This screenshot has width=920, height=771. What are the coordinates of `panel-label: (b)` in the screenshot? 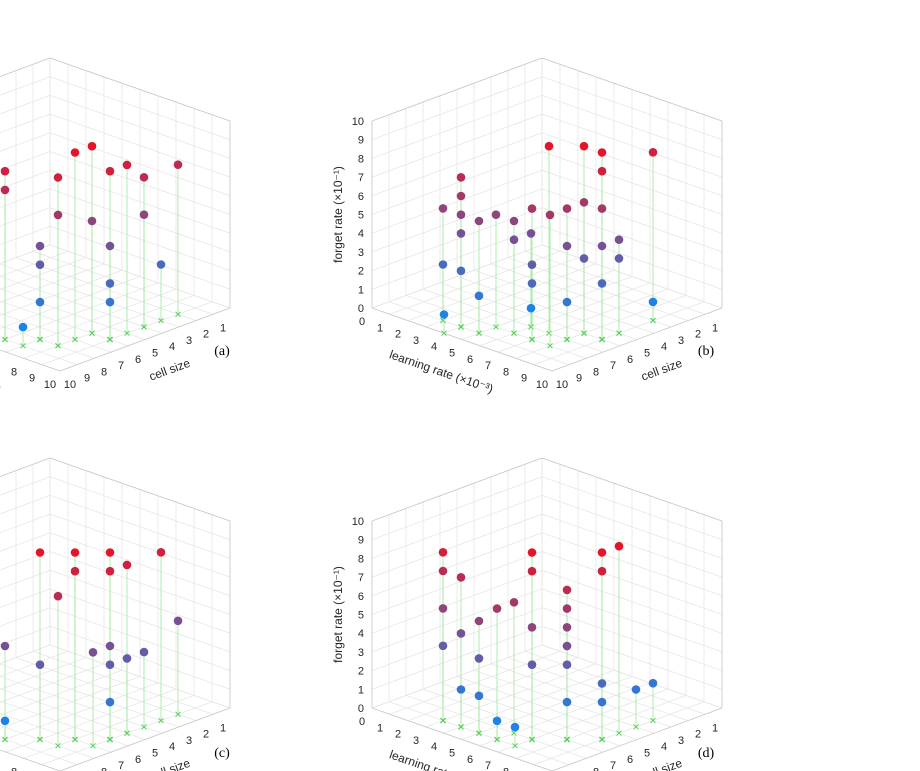 It's located at (706, 351).